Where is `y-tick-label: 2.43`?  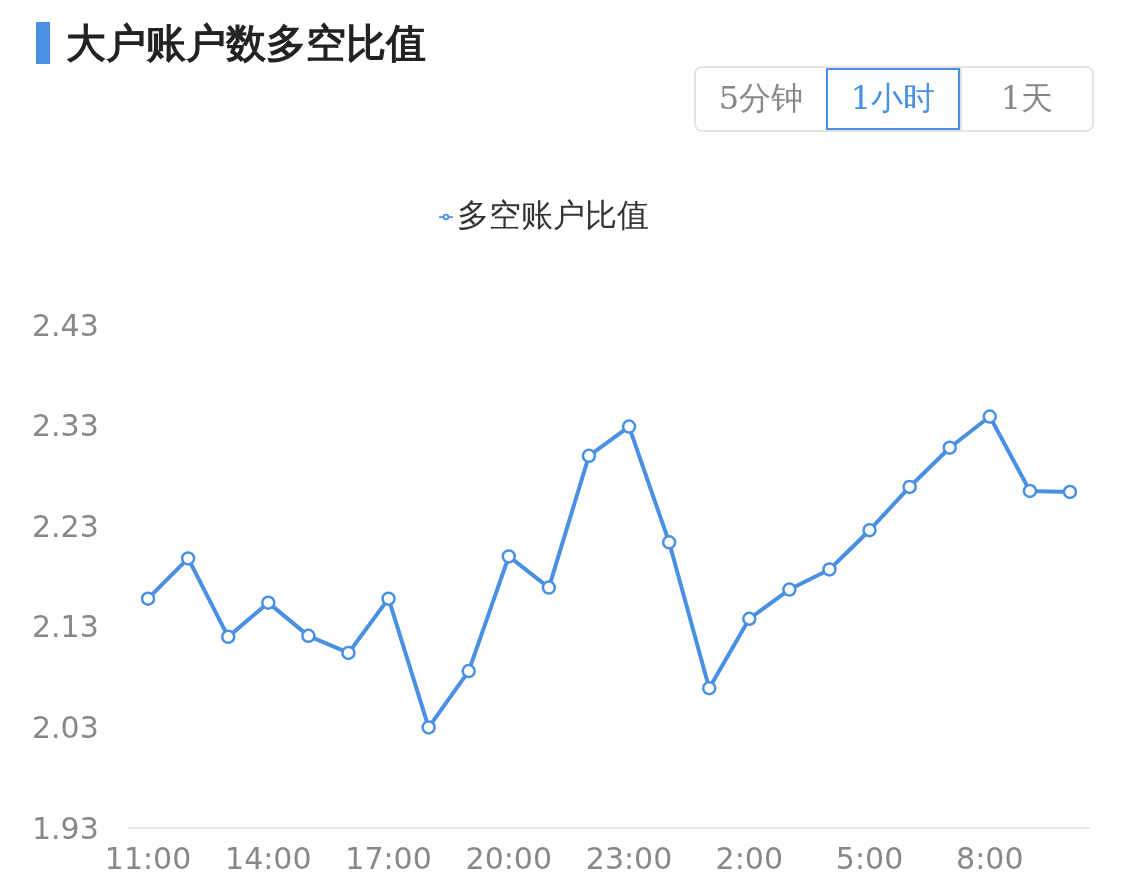 y-tick-label: 2.43 is located at coordinates (65, 325).